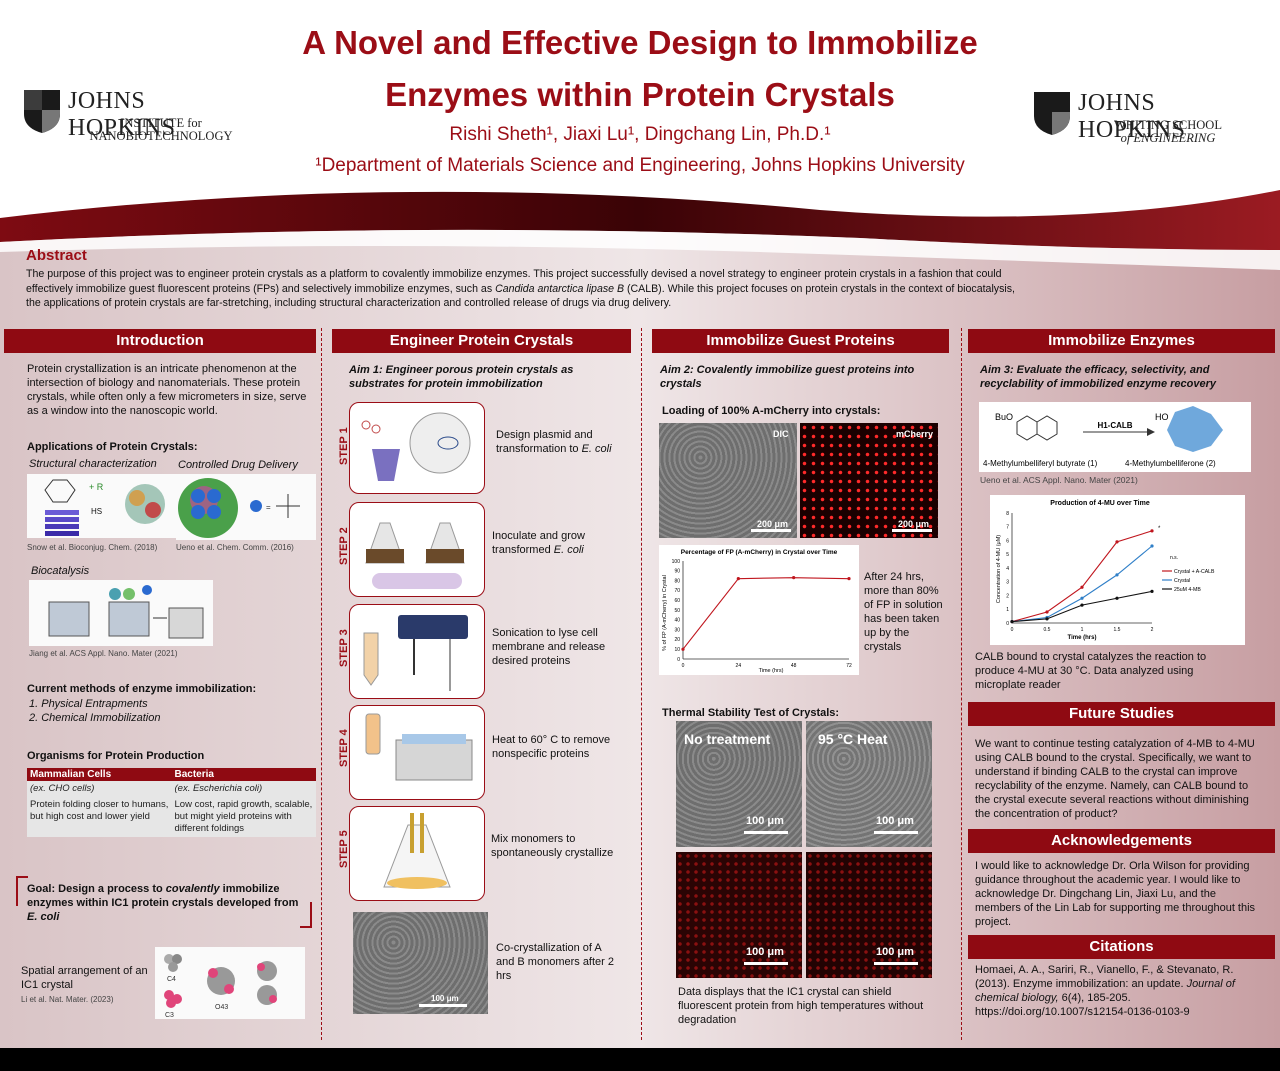  Describe the element at coordinates (677, 640) in the screenshot. I see `y-tick-label: 20` at that location.